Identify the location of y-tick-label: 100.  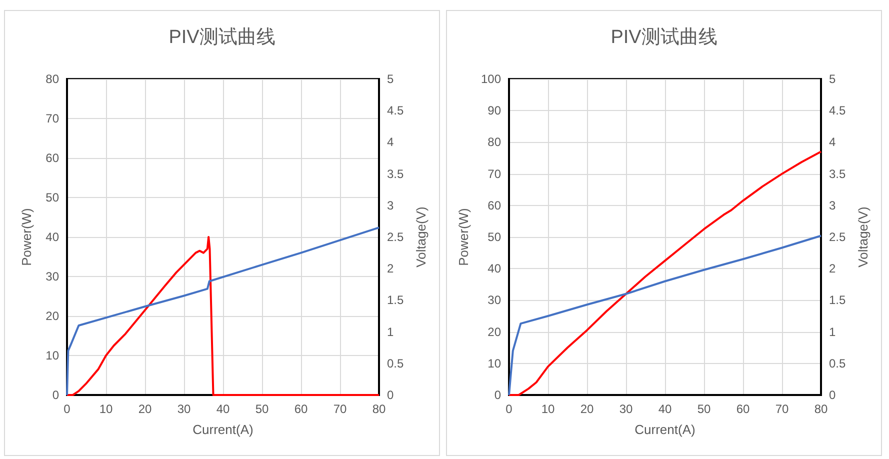
(491, 79).